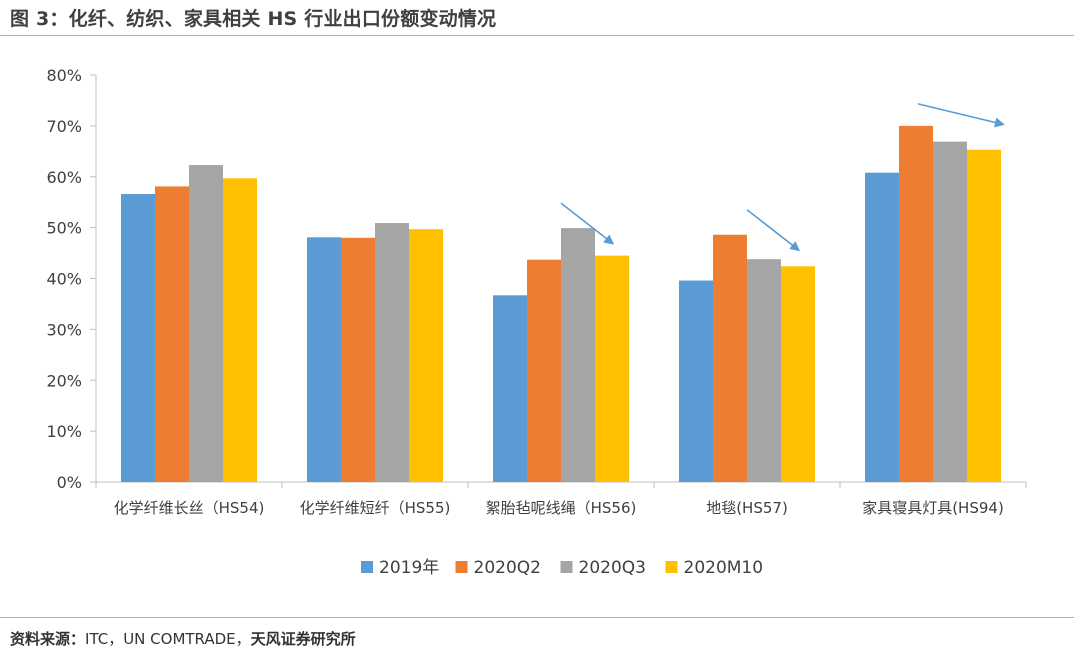 The width and height of the screenshot is (1080, 657). What do you see at coordinates (189, 508) in the screenshot?
I see `category-label: 化学纤维长丝（HS54)` at bounding box center [189, 508].